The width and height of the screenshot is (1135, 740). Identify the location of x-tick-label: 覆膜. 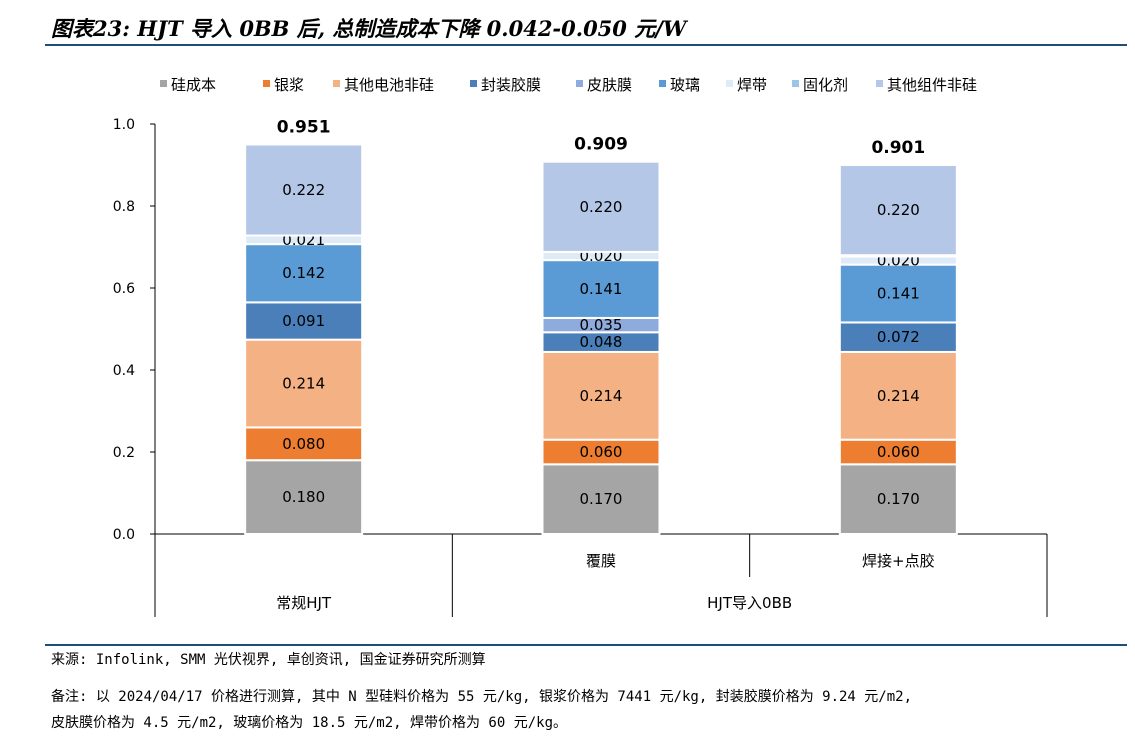
(601, 561).